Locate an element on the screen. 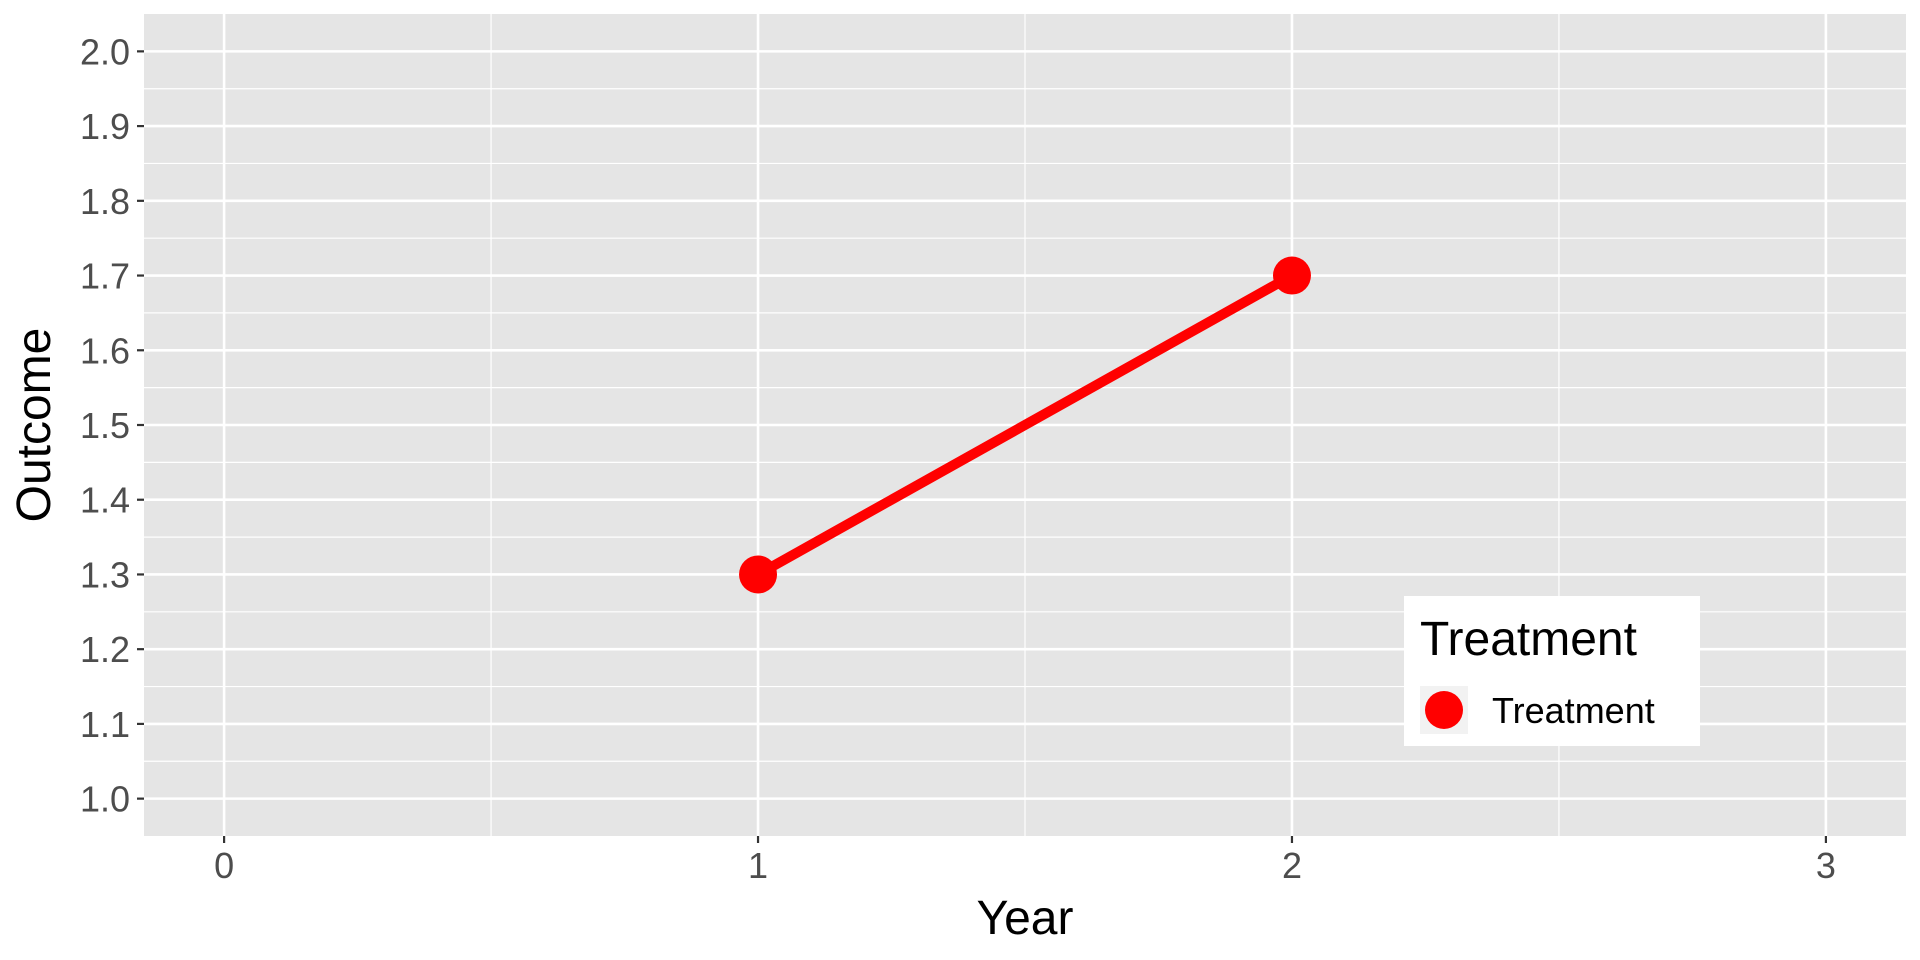 Image resolution: width=1920 pixels, height=960 pixels. y-tick-label: 1.4 is located at coordinates (105, 500).